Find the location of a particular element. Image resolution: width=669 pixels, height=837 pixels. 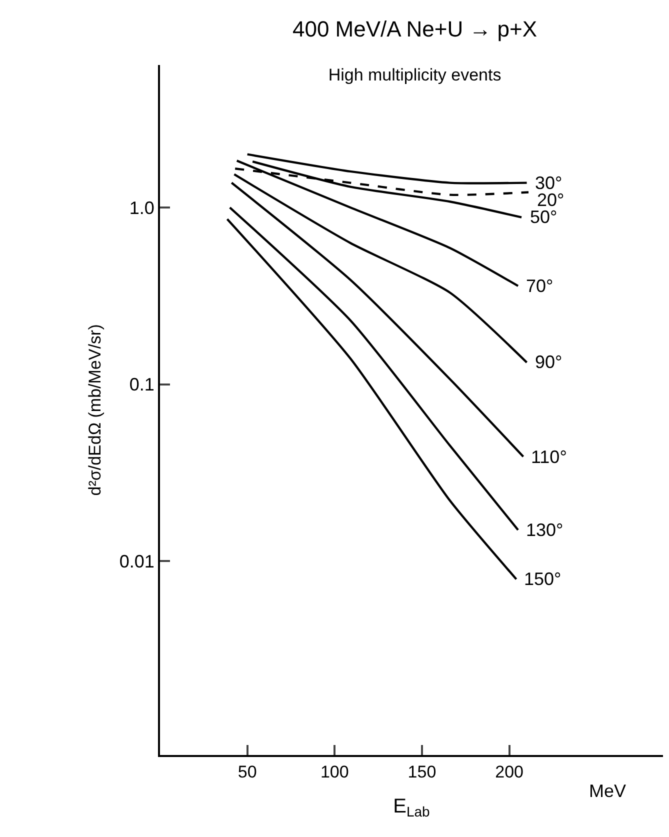

series-label: 90° is located at coordinates (548, 362).